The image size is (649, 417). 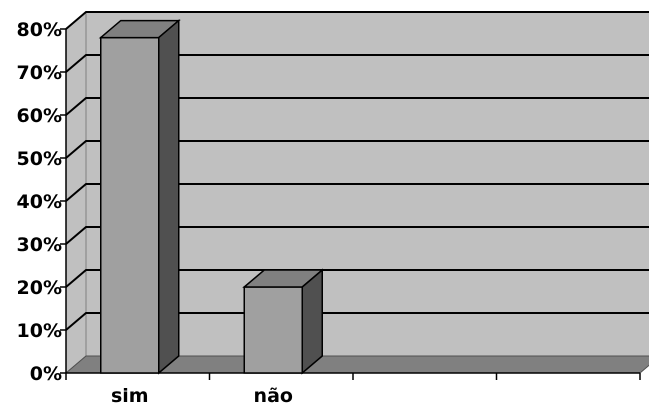 What do you see at coordinates (46, 374) in the screenshot?
I see `y-tick-label: 0%` at bounding box center [46, 374].